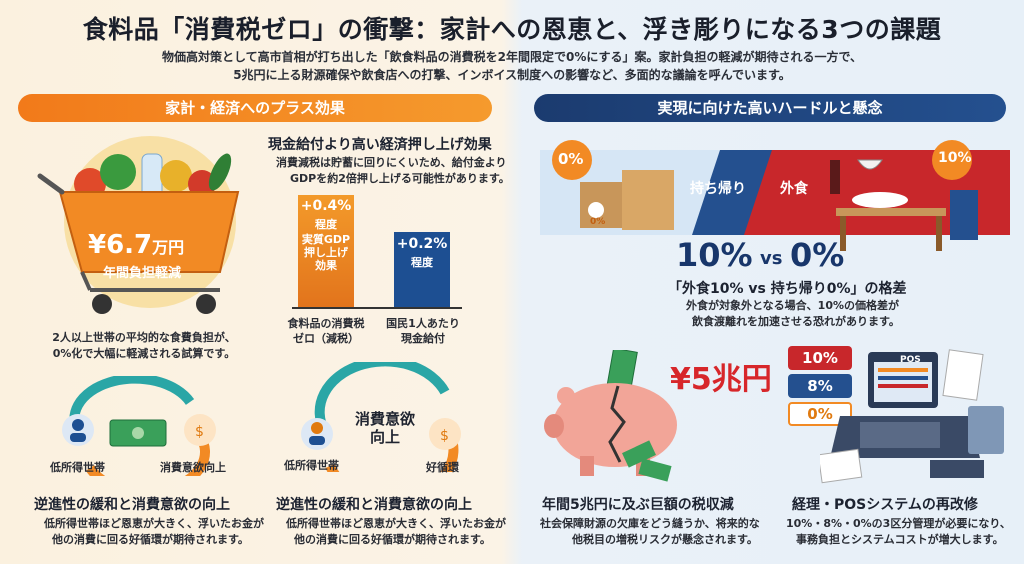  What do you see at coordinates (910, 360) in the screenshot?
I see `pos-tag: POS` at bounding box center [910, 360].